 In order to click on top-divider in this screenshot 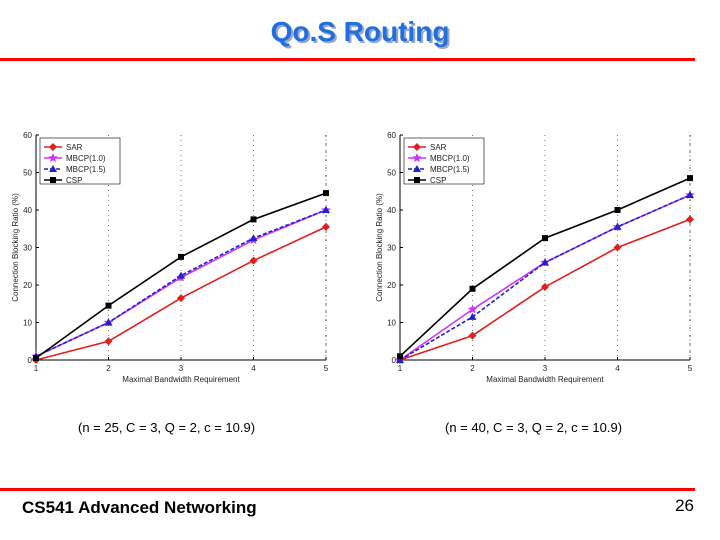, I will do `click(347, 59)`.